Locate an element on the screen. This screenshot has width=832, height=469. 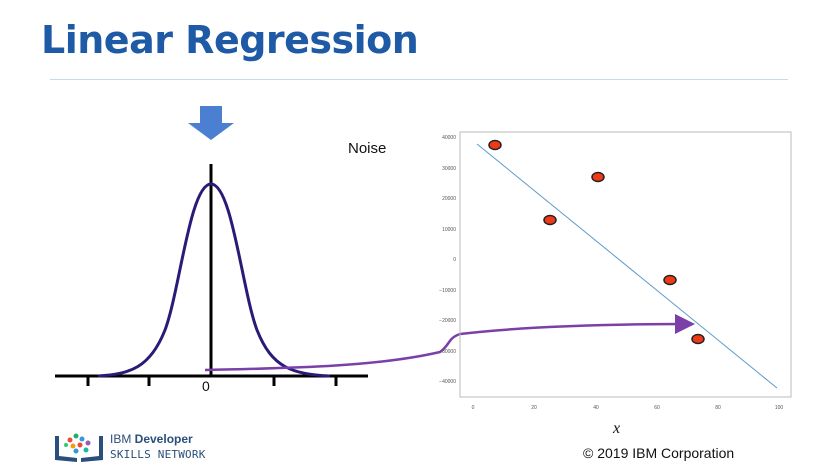
scatter-x-label: x is located at coordinates (617, 428).